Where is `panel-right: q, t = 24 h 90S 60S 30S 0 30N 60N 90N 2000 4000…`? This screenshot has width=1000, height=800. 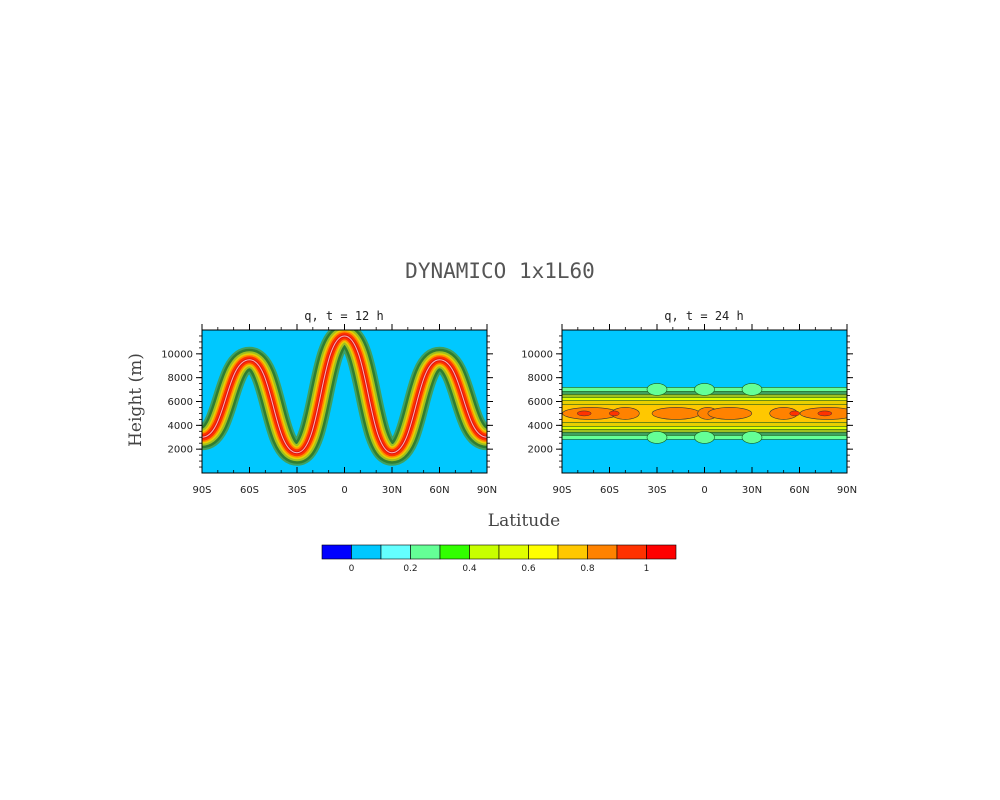 panel-right: q, t = 24 h 90S 60S 30S 0 30N 60N 90N 2000 4000… is located at coordinates (689, 402).